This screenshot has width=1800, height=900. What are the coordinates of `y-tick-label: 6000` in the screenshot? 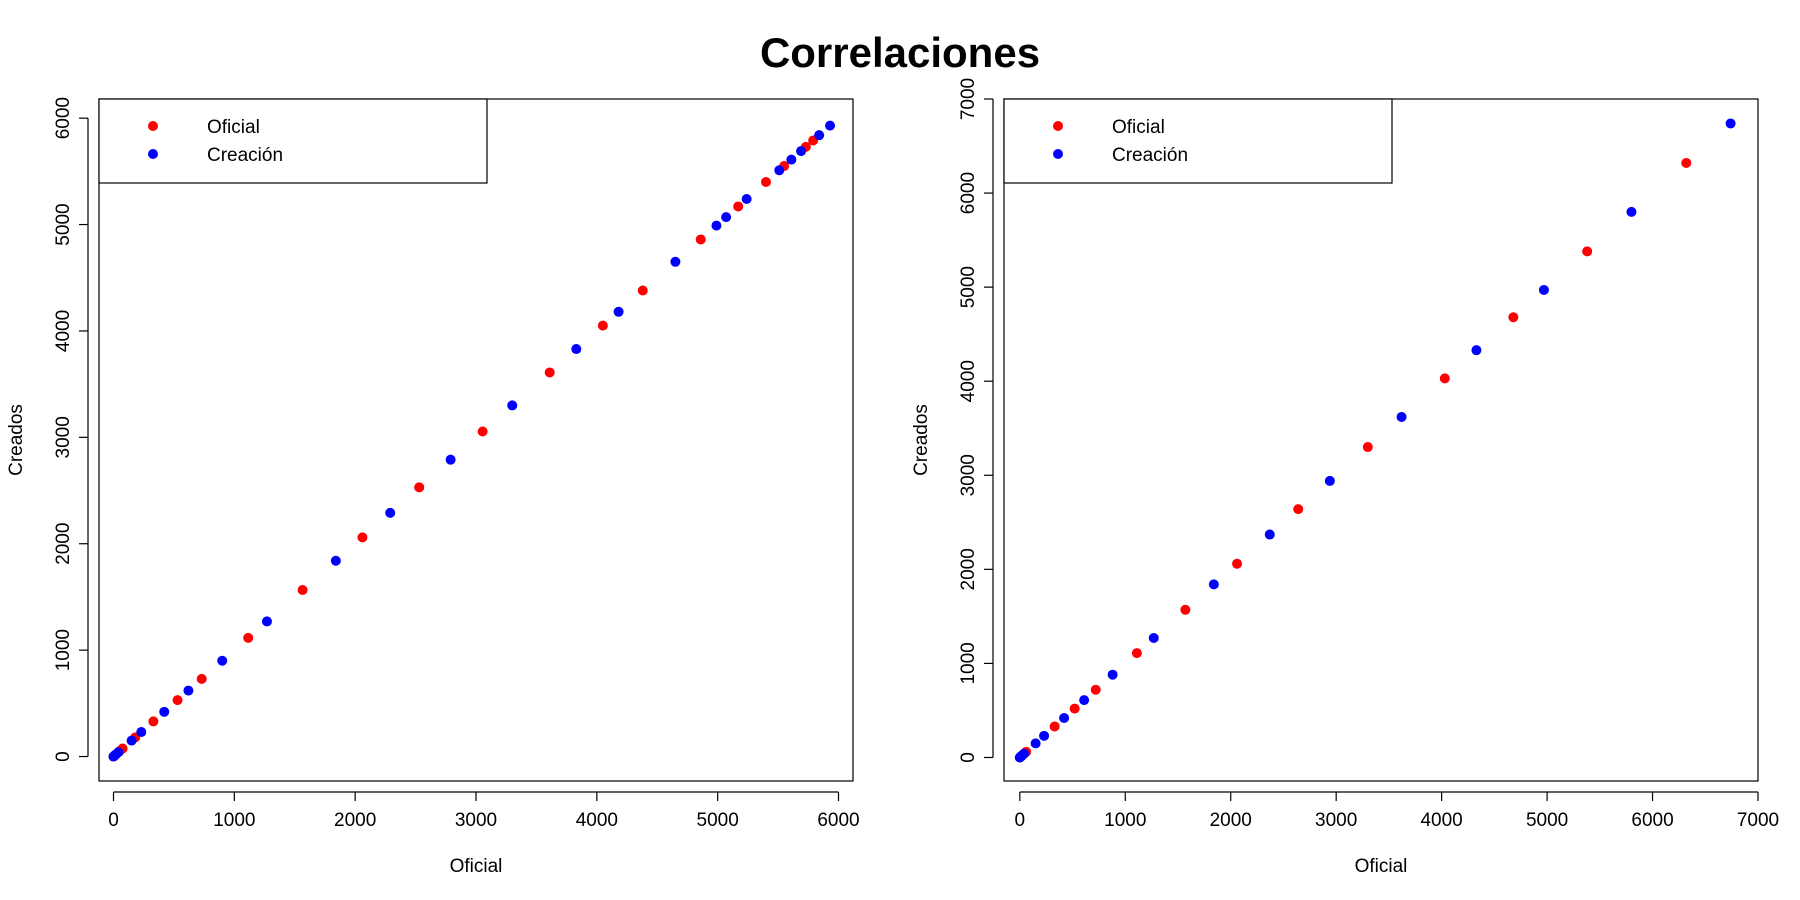 It's located at (63, 118).